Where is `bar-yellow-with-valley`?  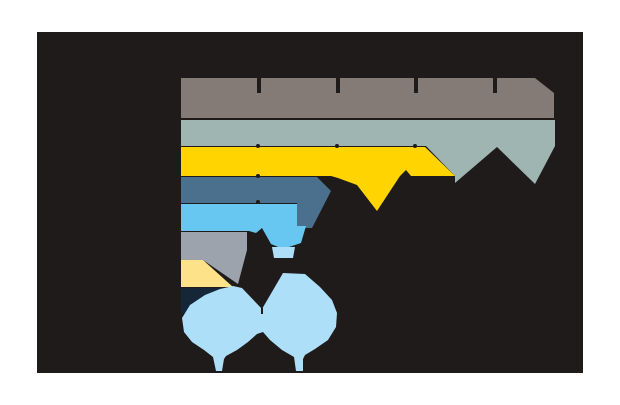
bar-yellow-with-valley is located at coordinates (318, 179).